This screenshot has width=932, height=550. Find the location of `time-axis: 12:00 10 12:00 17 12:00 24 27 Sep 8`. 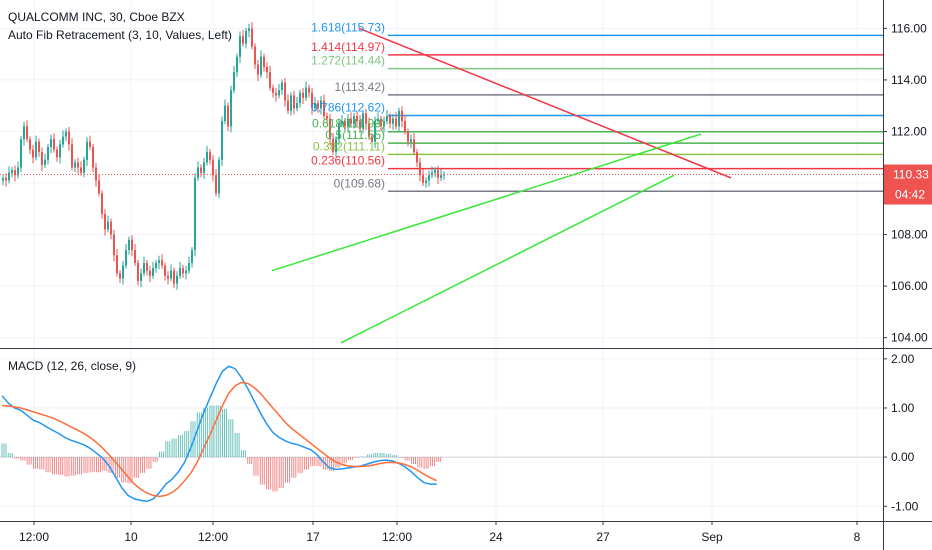

time-axis: 12:00 10 12:00 17 12:00 24 27 Sep 8 is located at coordinates (466, 532).